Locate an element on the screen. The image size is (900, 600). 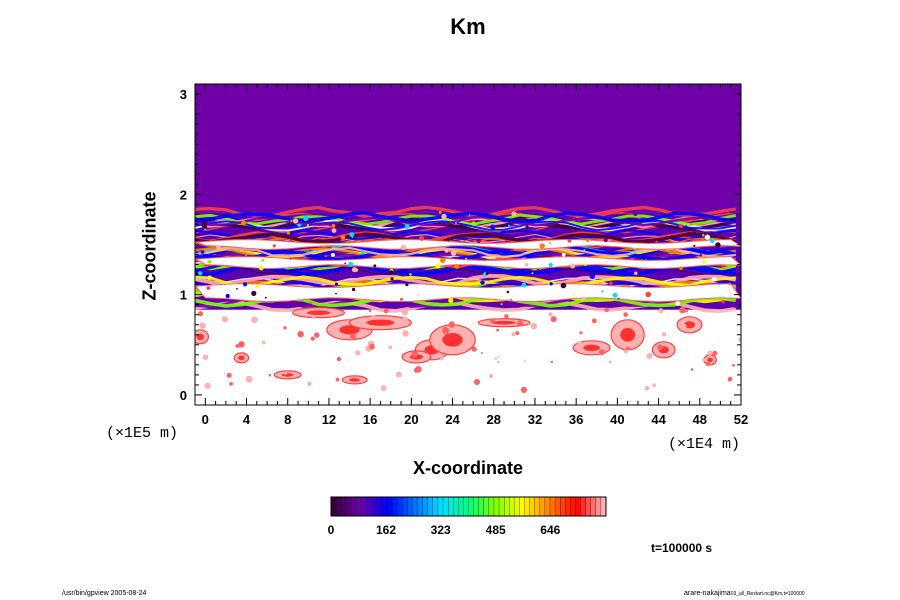
y-tick-label: 2 is located at coordinates (183, 194).